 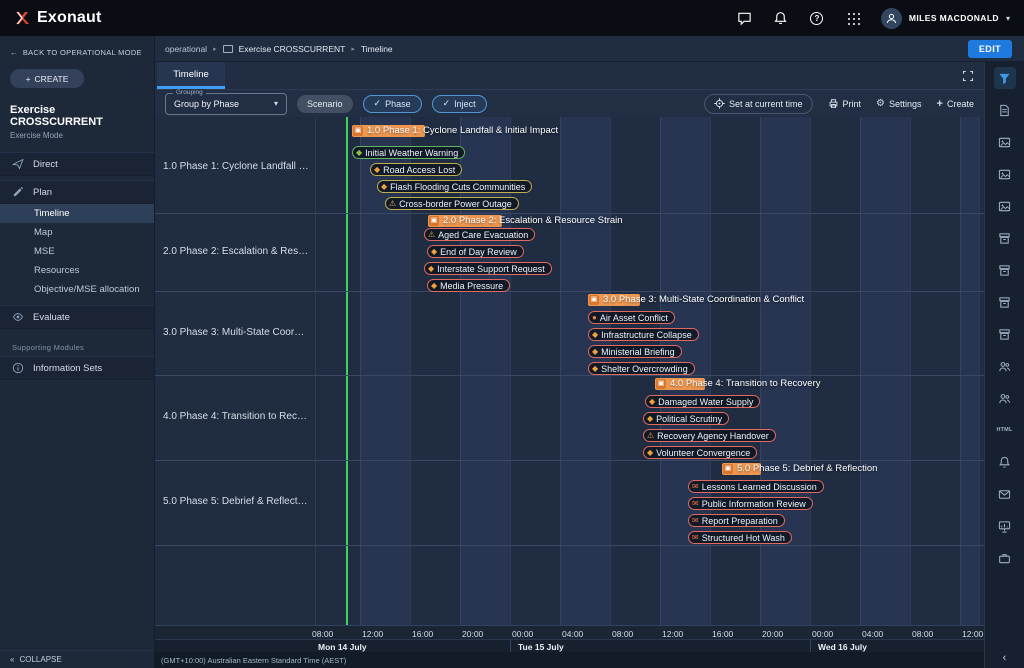 I want to click on evaluate-eye-icon, so click(x=18, y=317).